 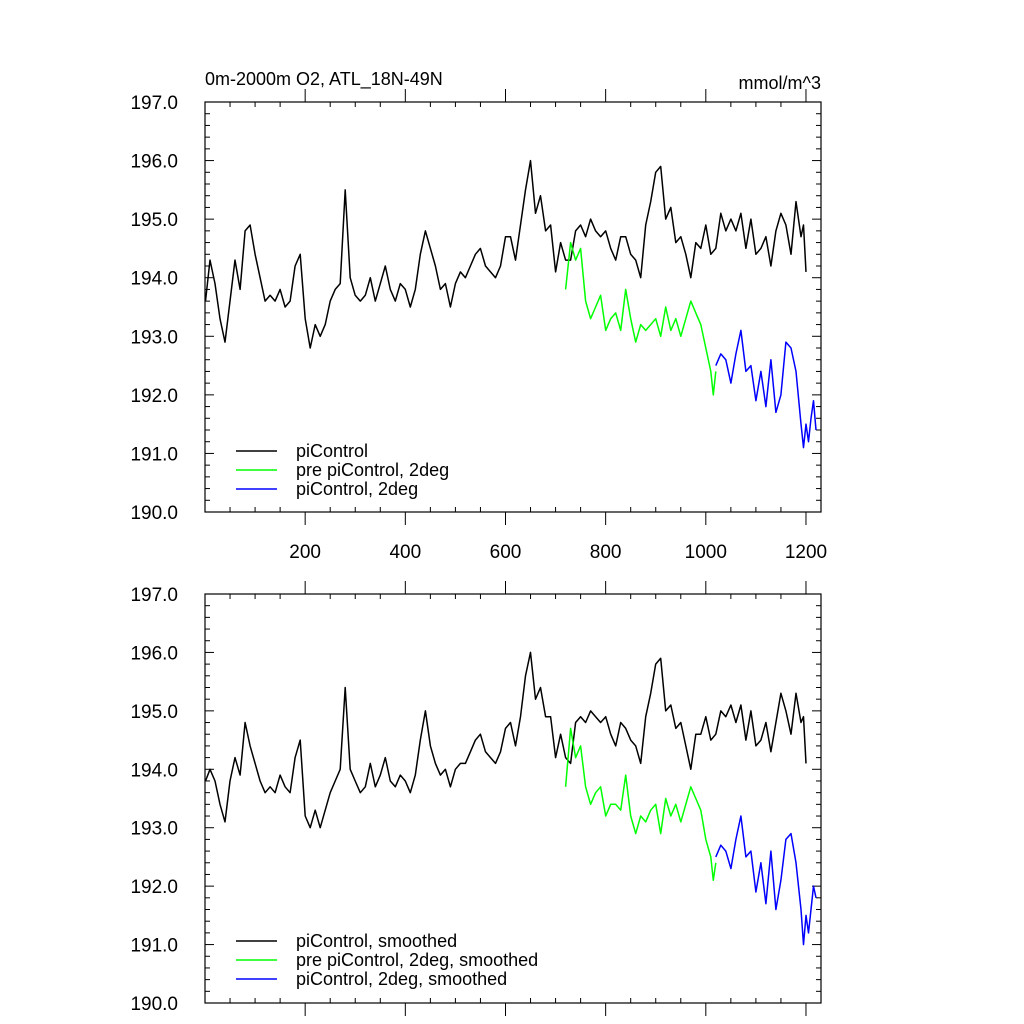 What do you see at coordinates (376, 941) in the screenshot?
I see `legend-label-1: piControl, smoothed` at bounding box center [376, 941].